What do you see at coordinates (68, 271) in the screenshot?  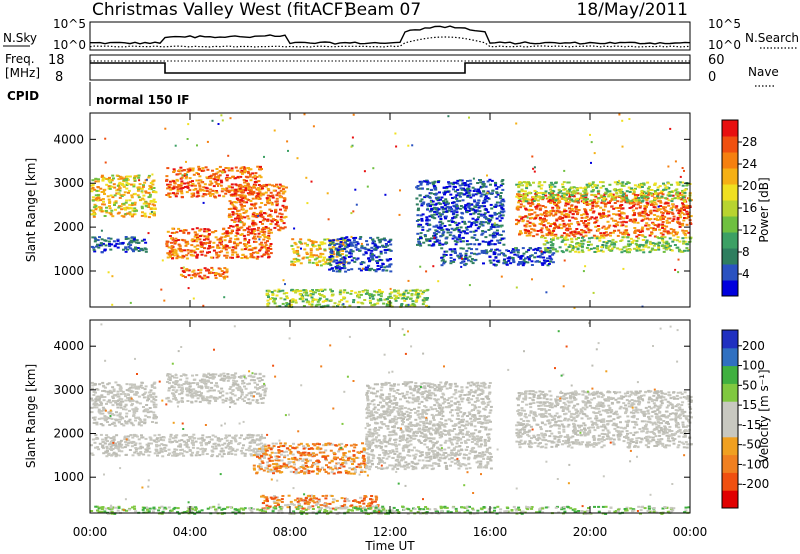 I see `y-tick-label: 1000` at bounding box center [68, 271].